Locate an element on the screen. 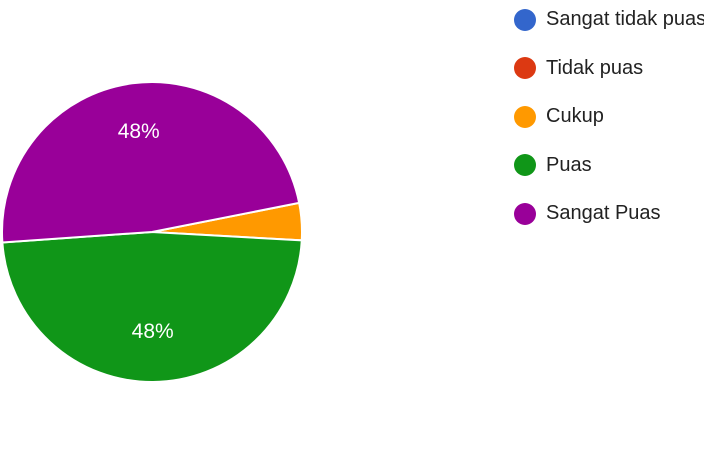 This screenshot has height=459, width=704. legend-label: Sangat tidak puas is located at coordinates (625, 19).